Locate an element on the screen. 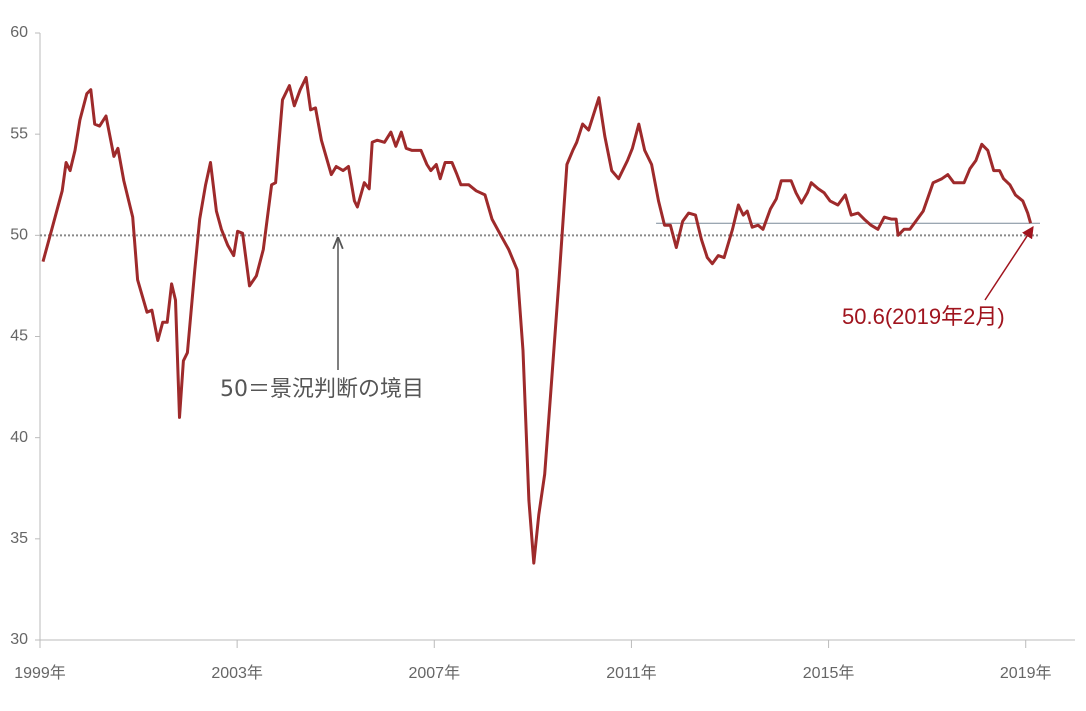  annotation: 50＝景況判断の境目 is located at coordinates (322, 389).